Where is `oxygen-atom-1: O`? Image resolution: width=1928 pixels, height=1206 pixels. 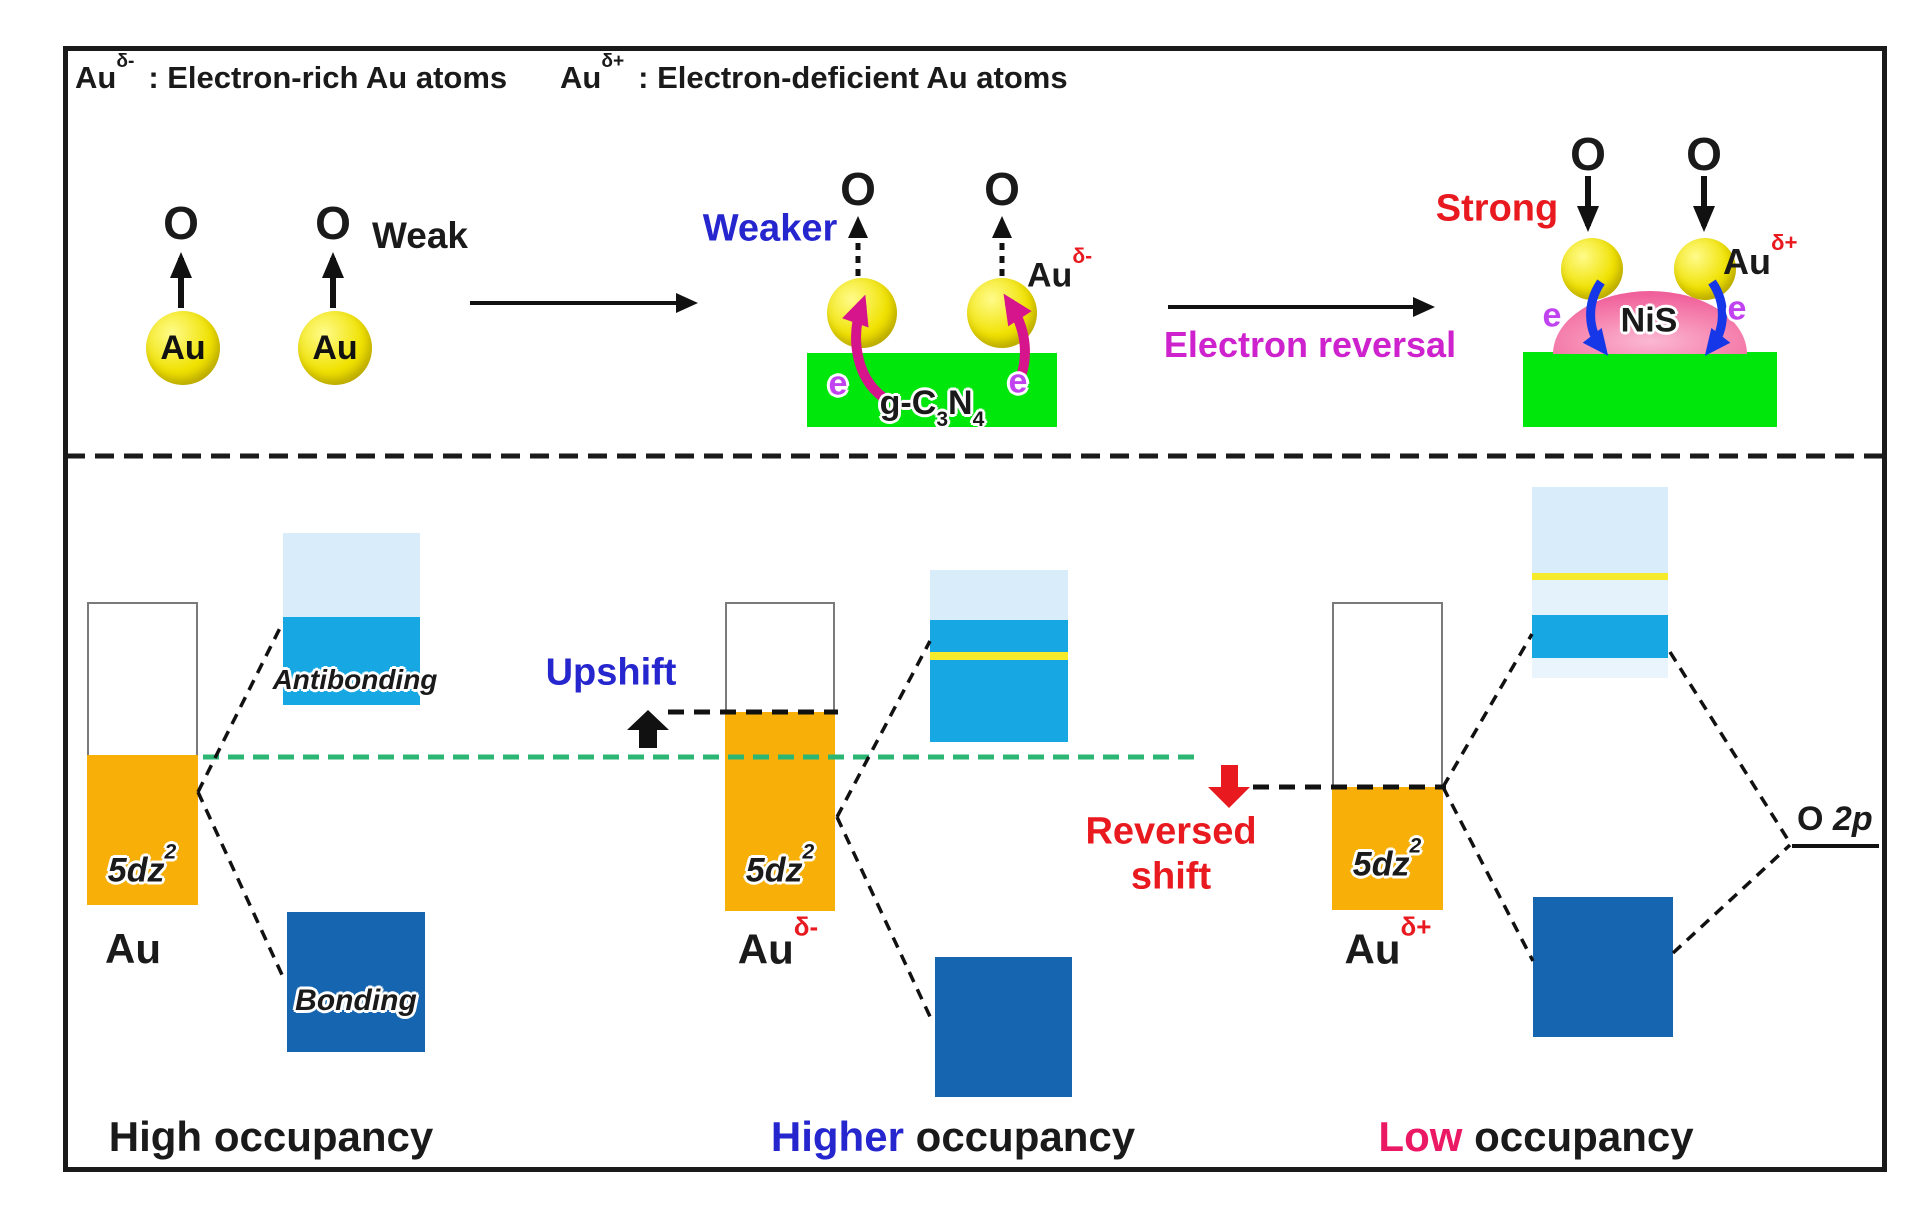
oxygen-atom-1: O is located at coordinates (181, 223).